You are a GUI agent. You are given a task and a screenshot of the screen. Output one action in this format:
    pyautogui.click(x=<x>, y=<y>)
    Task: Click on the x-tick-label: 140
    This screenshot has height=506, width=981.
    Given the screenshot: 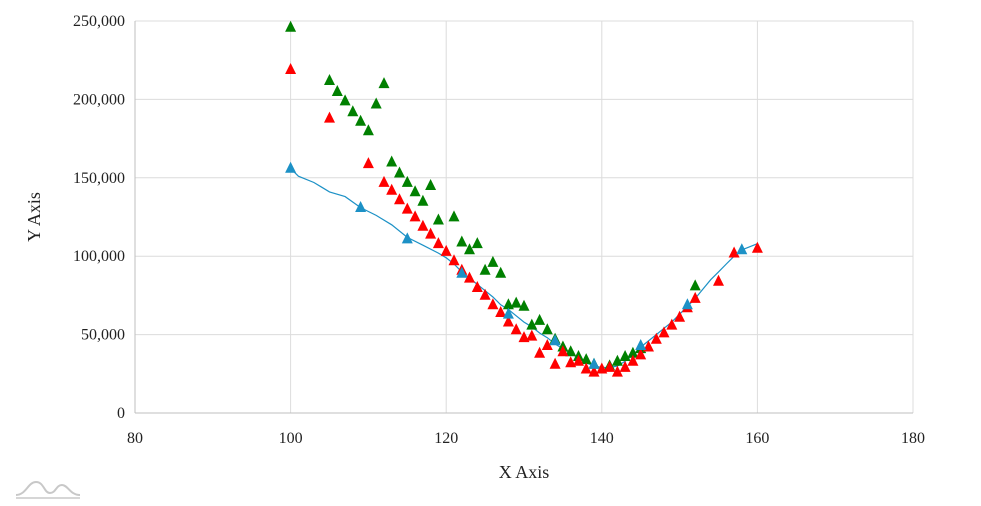 What is the action you would take?
    pyautogui.click(x=602, y=438)
    